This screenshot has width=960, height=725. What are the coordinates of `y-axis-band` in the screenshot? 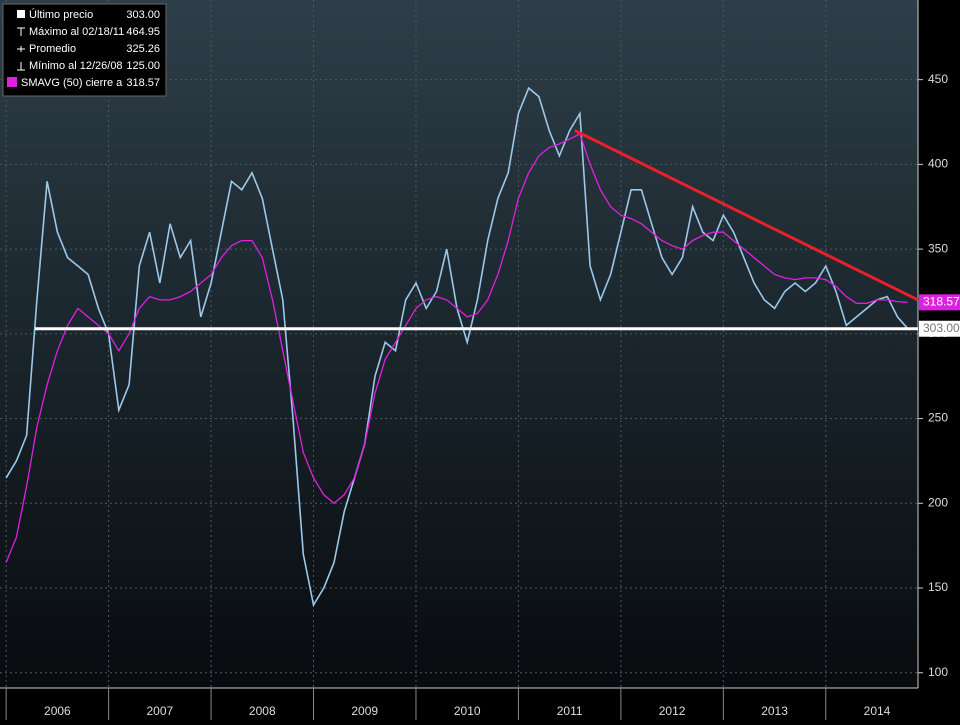 It's located at (939, 360).